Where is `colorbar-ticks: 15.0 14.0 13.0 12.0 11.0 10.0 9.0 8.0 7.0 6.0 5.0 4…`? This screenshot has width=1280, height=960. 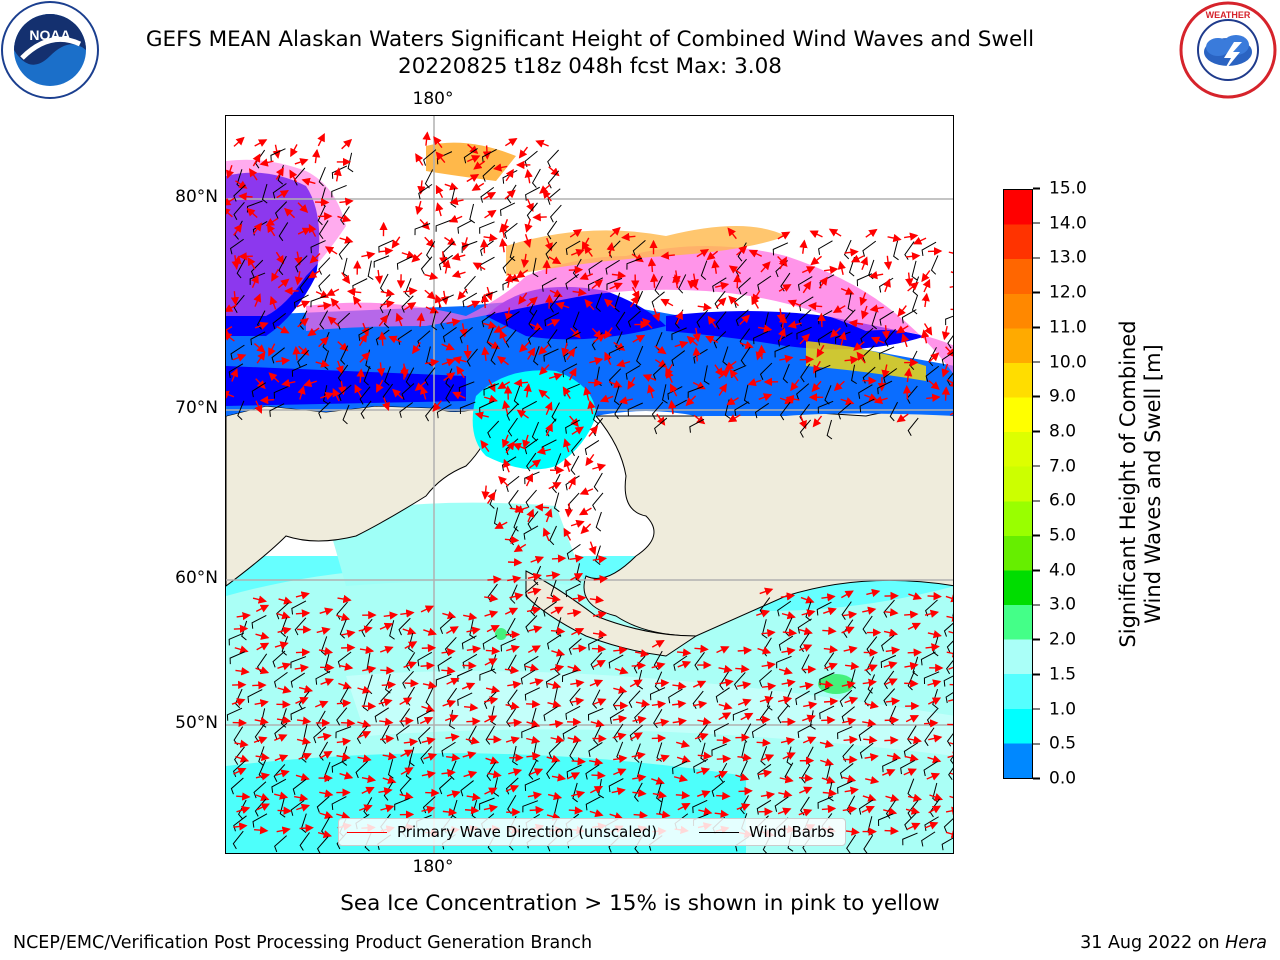 colorbar-ticks: 15.0 14.0 13.0 12.0 11.0 10.0 9.0 8.0 7.0 6.0 5.0 4… is located at coordinates (1063, 483).